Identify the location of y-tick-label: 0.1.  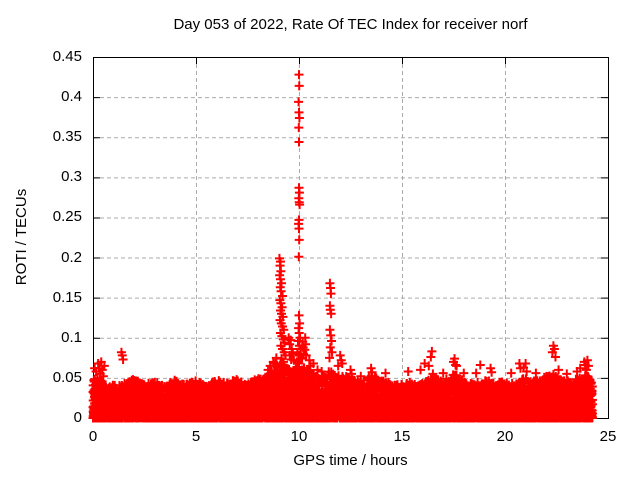
(71, 337).